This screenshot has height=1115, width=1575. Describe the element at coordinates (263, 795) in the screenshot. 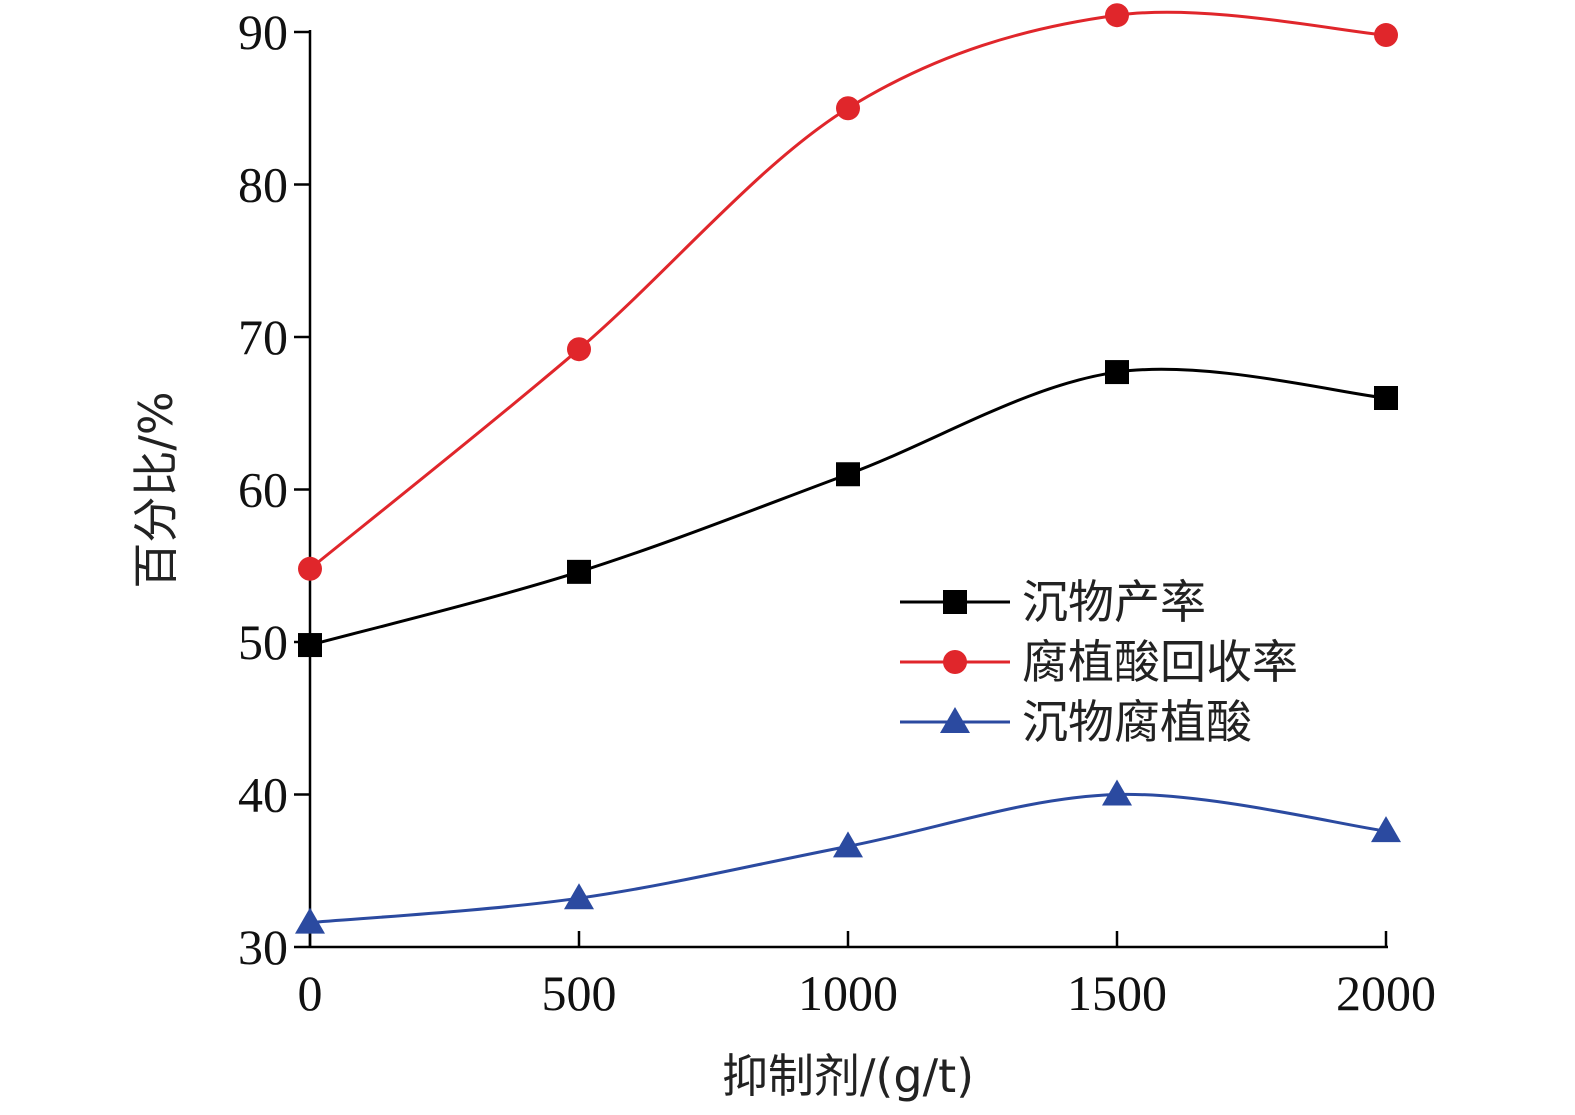

I see `y-tick-label-1: 40` at that location.